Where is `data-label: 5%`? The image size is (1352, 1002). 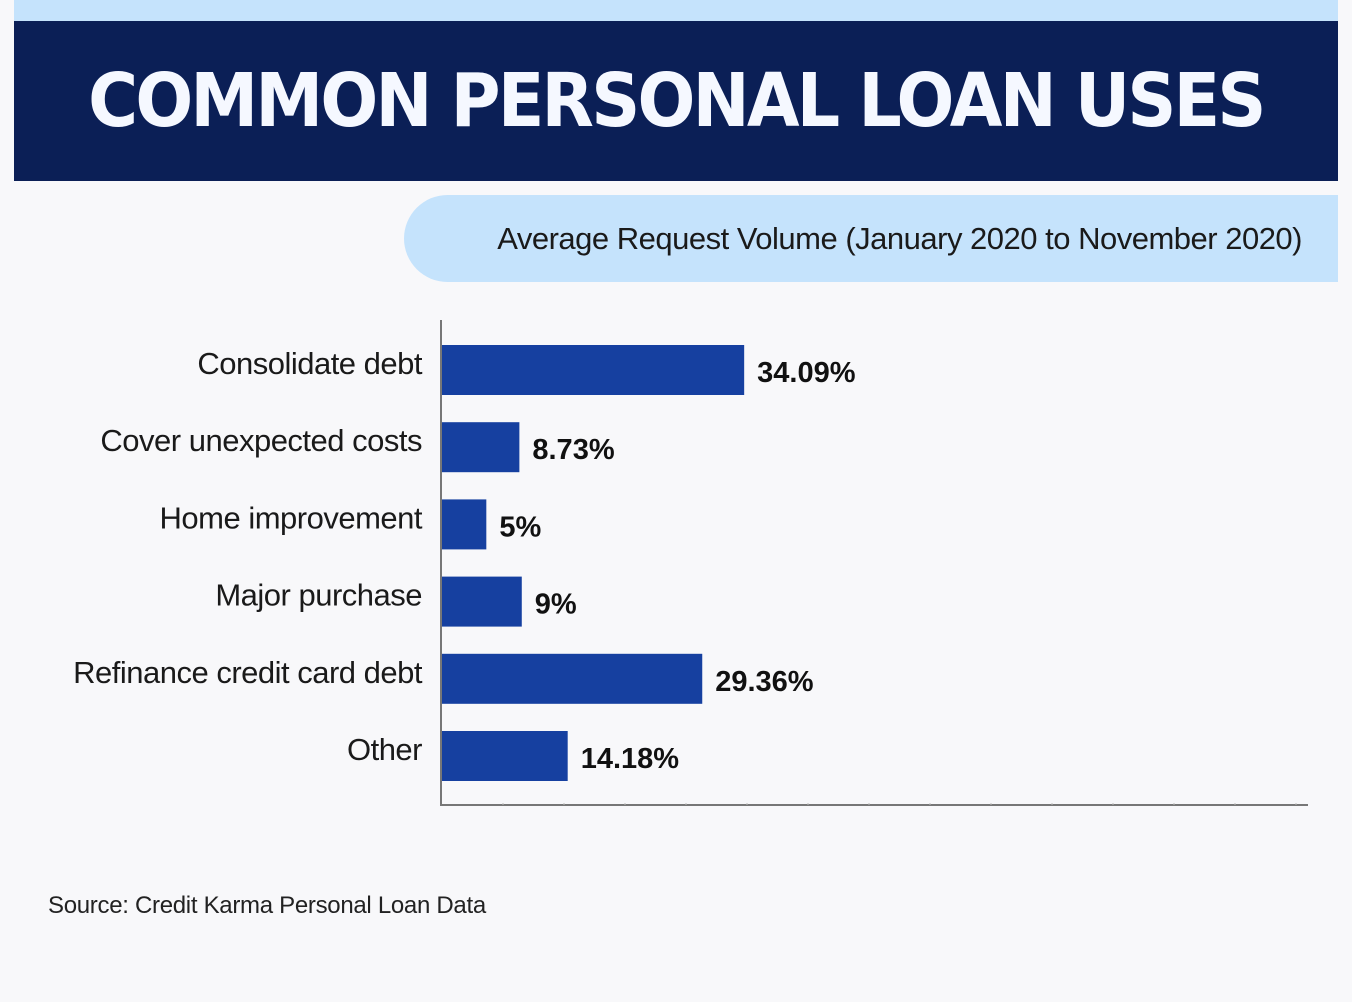
data-label: 5% is located at coordinates (520, 527).